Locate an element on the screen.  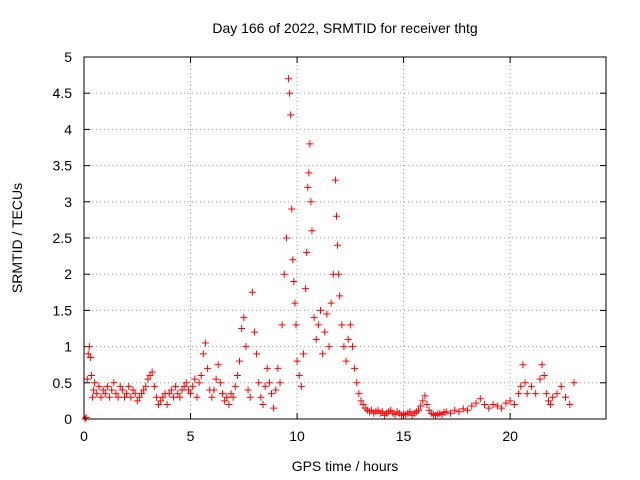
y-tick-label: 2.5 is located at coordinates (63, 238).